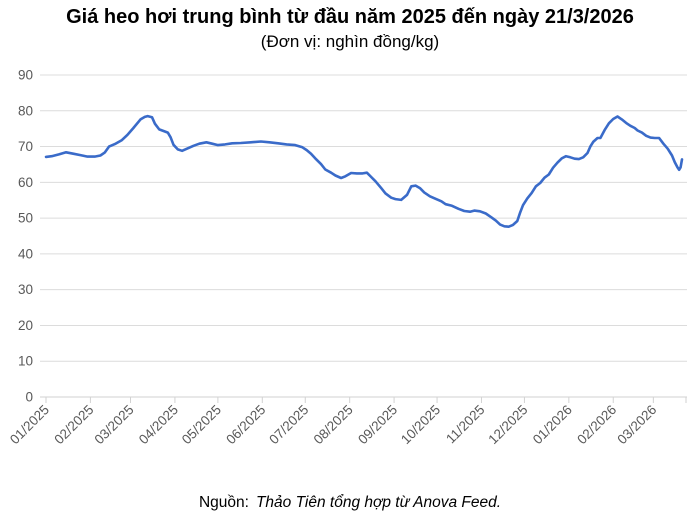  Describe the element at coordinates (288, 424) in the screenshot. I see `x-tick-label: 07/2025` at that location.